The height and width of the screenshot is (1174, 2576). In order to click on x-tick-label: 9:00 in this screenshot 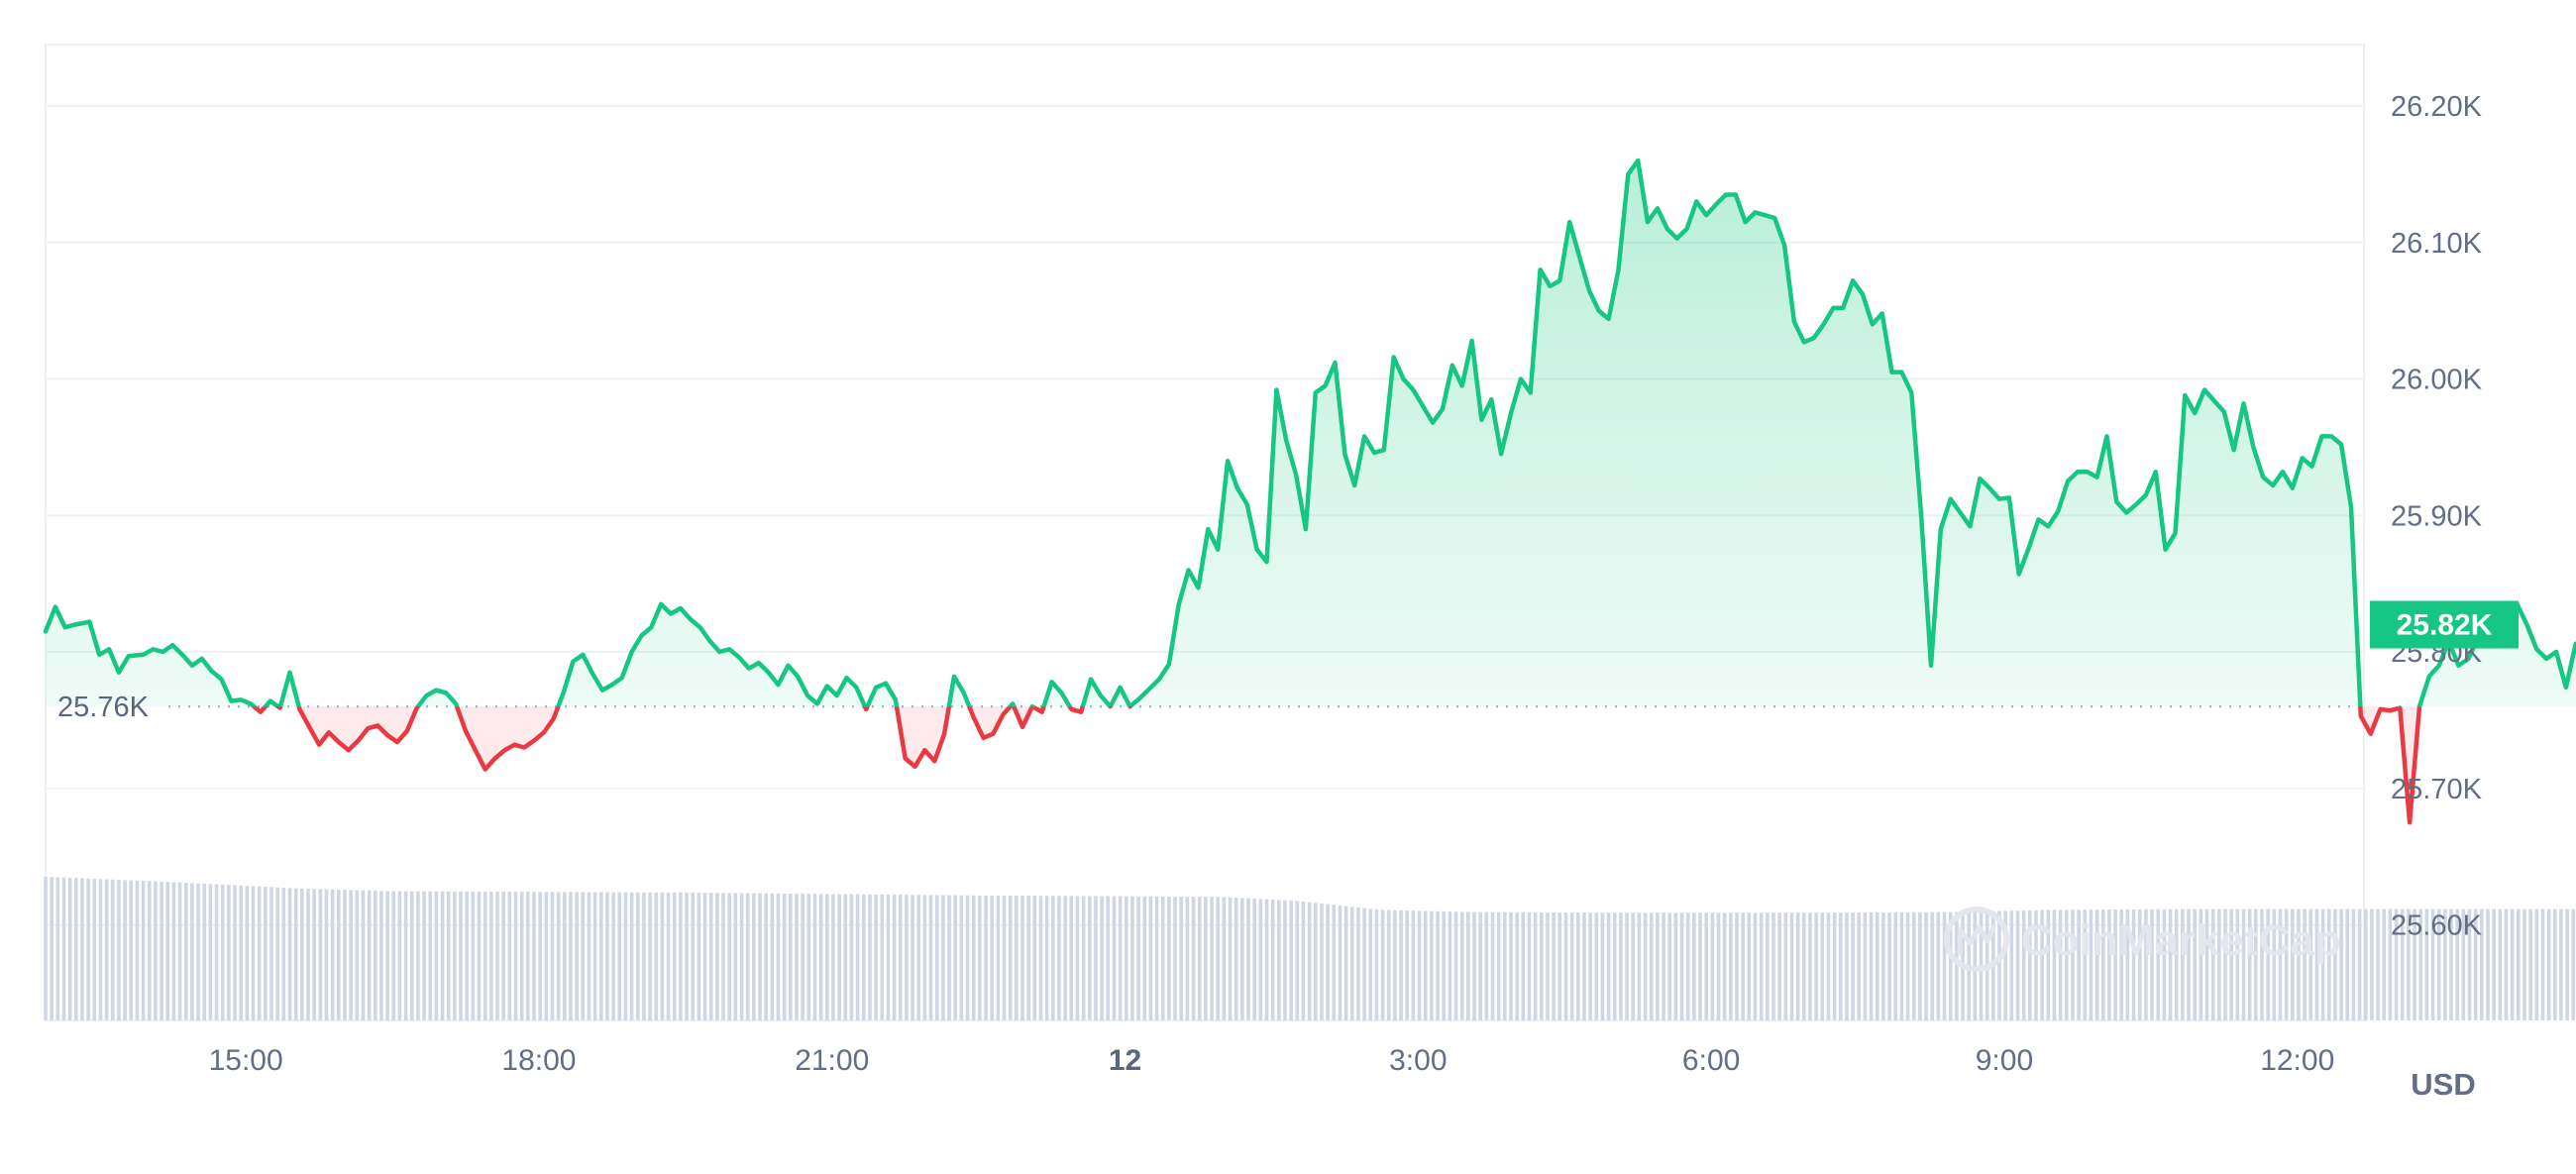, I will do `click(2004, 1060)`.